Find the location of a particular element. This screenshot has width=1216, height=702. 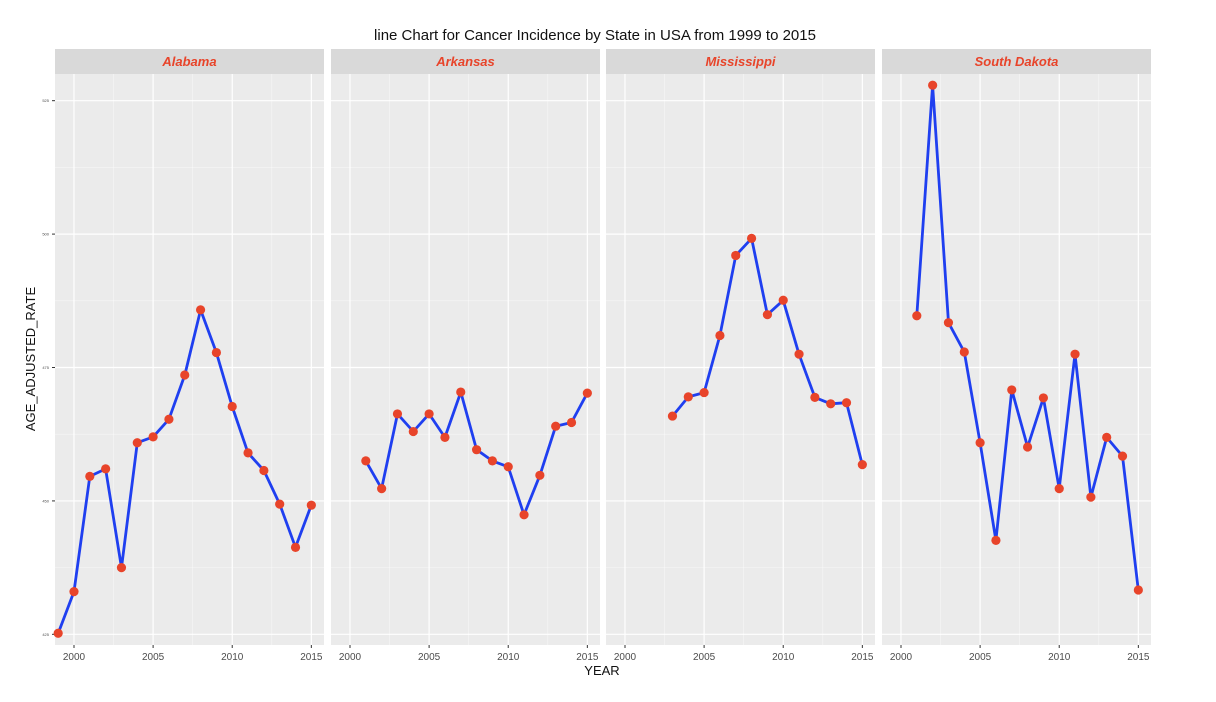

y-tick-label: 500 is located at coordinates (45, 234).